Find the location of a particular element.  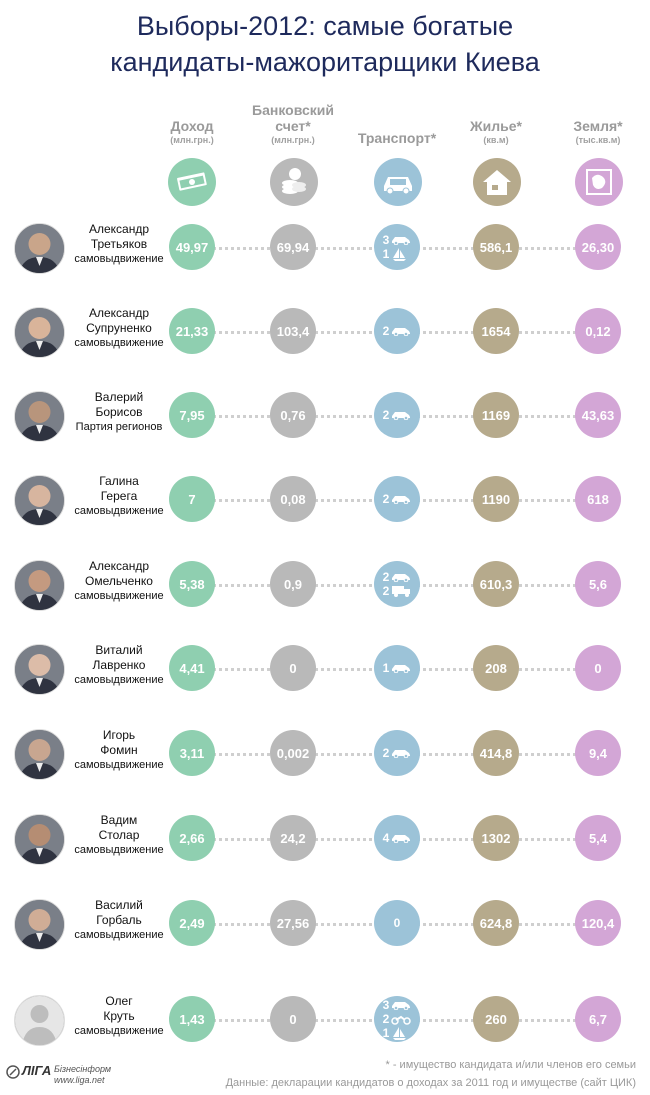

land-value: 26,30 is located at coordinates (598, 247).